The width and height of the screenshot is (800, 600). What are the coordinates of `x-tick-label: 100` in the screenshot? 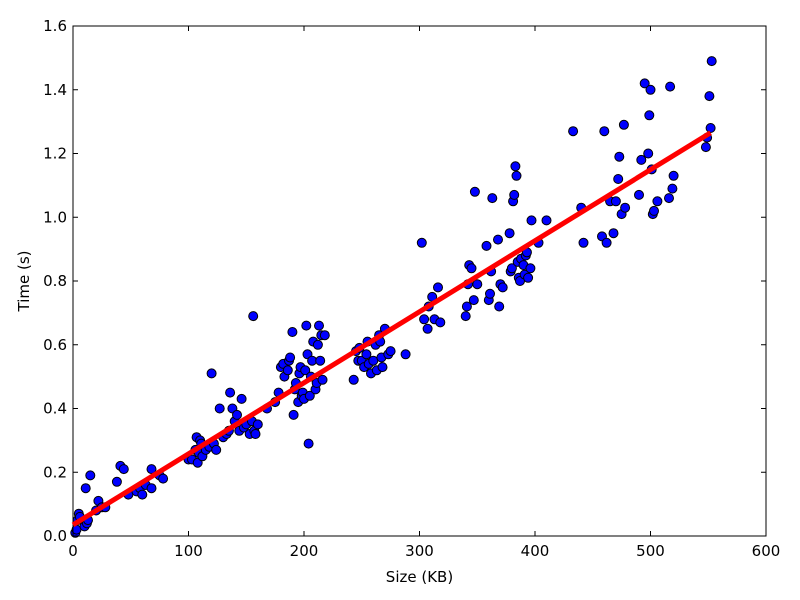 It's located at (188, 551).